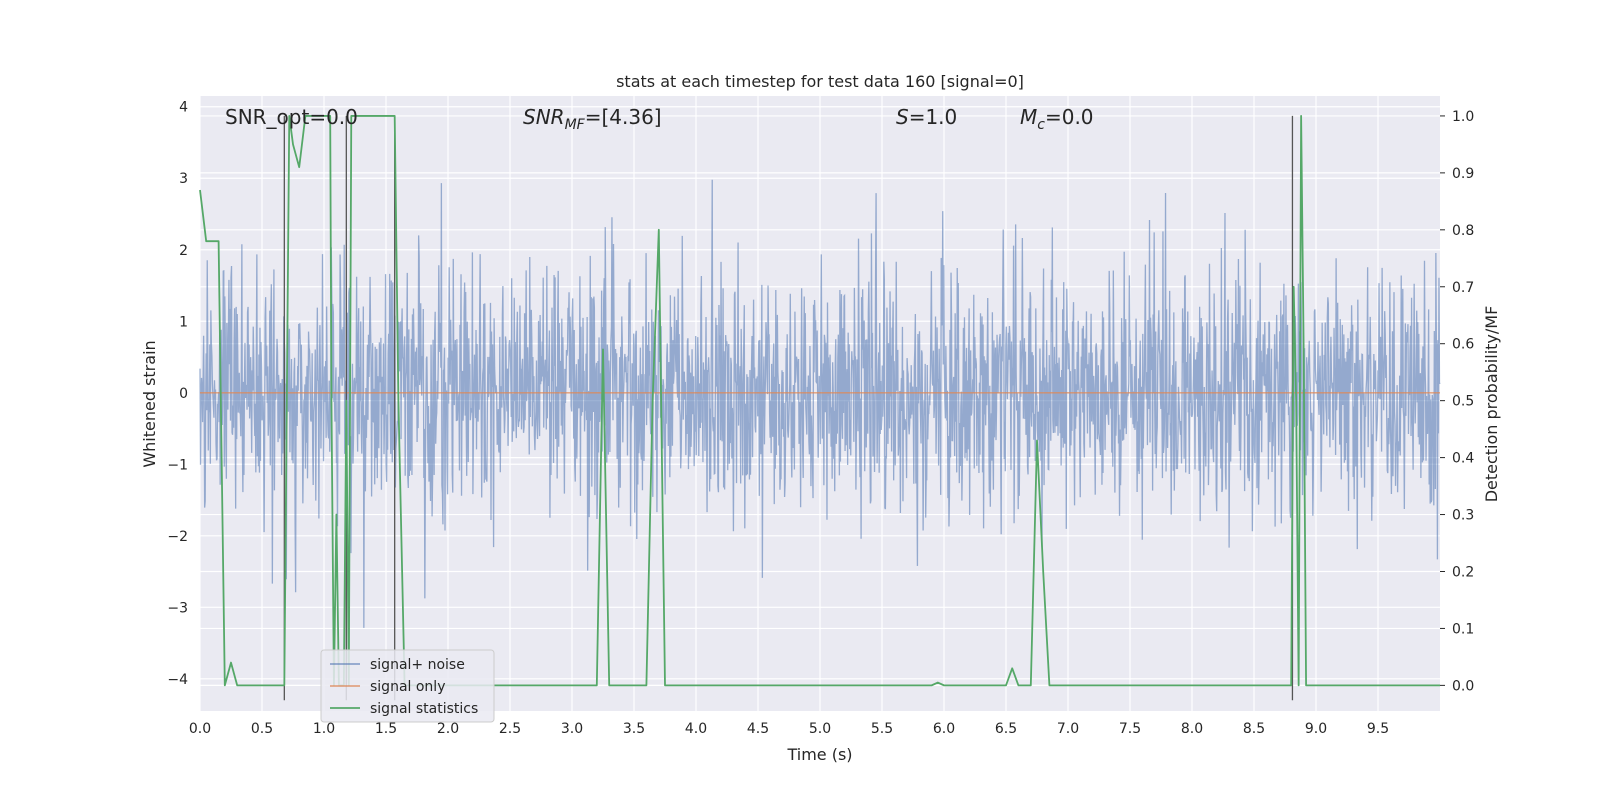 The height and width of the screenshot is (800, 1600). Describe the element at coordinates (696, 729) in the screenshot. I see `x-tick-label-8: 4.0` at that location.